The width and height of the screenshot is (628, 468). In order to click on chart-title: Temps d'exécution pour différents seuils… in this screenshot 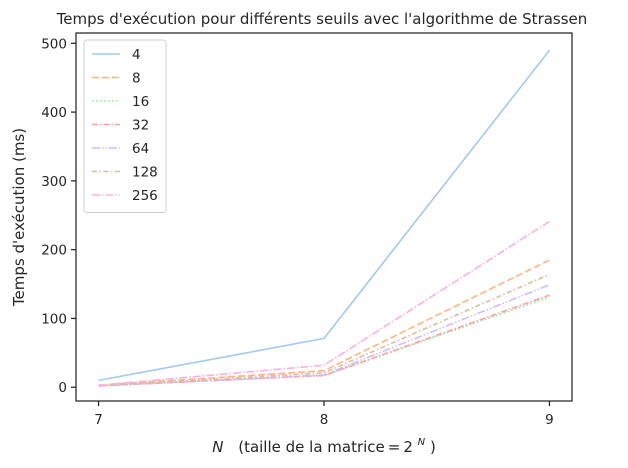, I will do `click(322, 19)`.